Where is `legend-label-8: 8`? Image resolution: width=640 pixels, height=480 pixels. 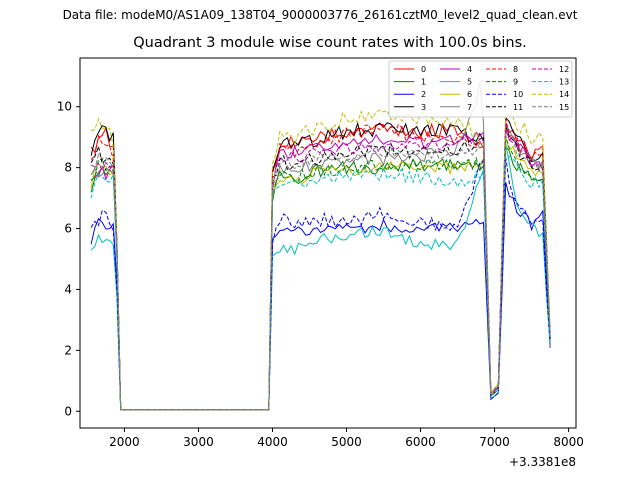
legend-label-8: 8 is located at coordinates (515, 69).